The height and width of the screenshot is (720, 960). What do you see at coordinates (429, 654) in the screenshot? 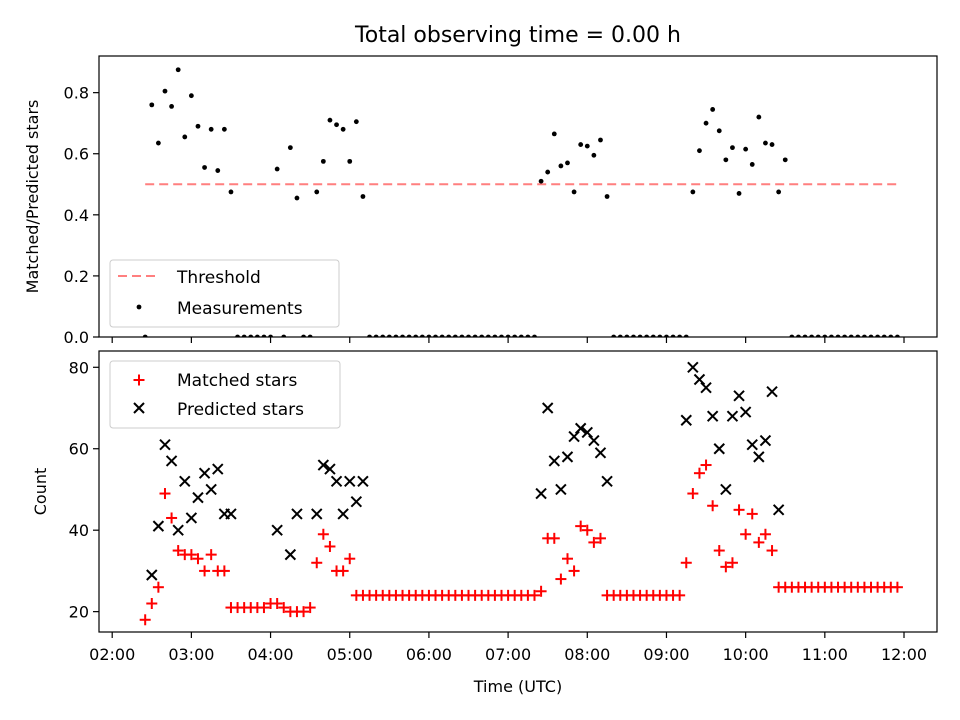
I see `x-tick-label: 06:00` at bounding box center [429, 654].